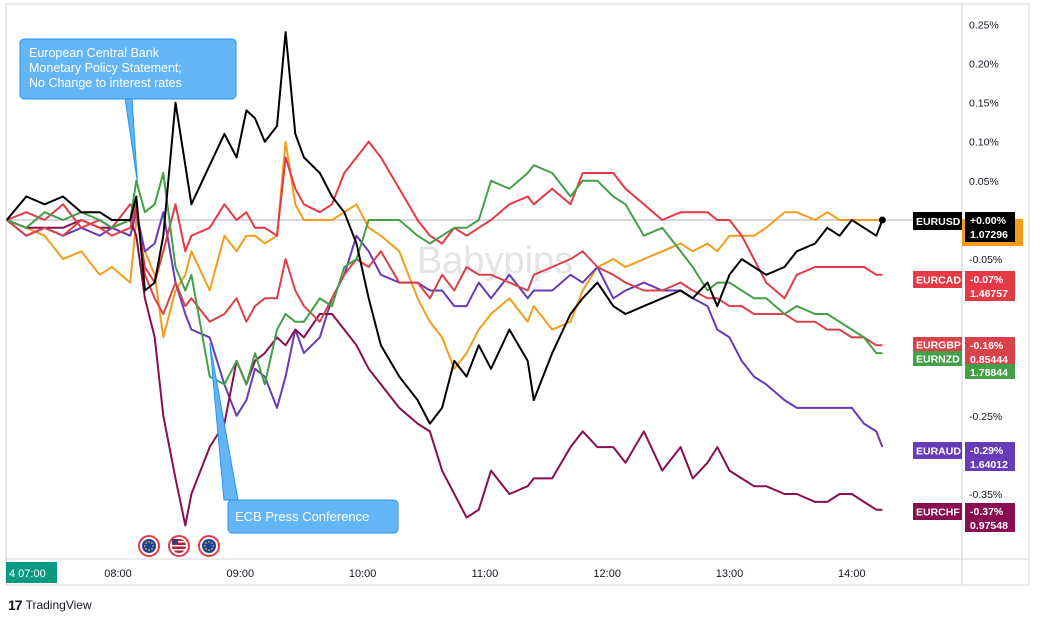 Image resolution: width=1040 pixels, height=628 pixels. What do you see at coordinates (987, 512) in the screenshot?
I see `series-change-value: -0.37%` at bounding box center [987, 512].